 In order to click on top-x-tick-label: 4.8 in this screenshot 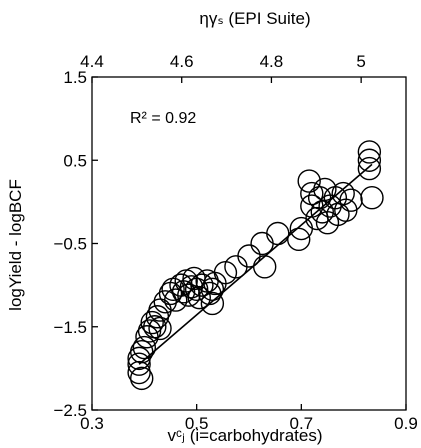, I will do `click(272, 61)`.